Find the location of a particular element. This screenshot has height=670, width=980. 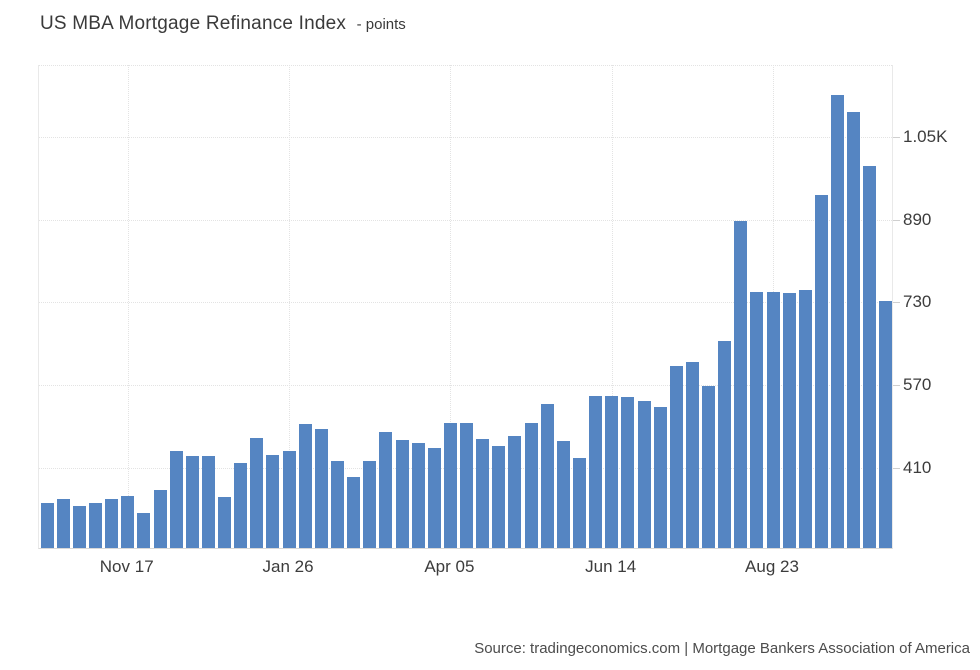

chart-title-row: US MBA Mortgage Refinance Index - points is located at coordinates (223, 24).